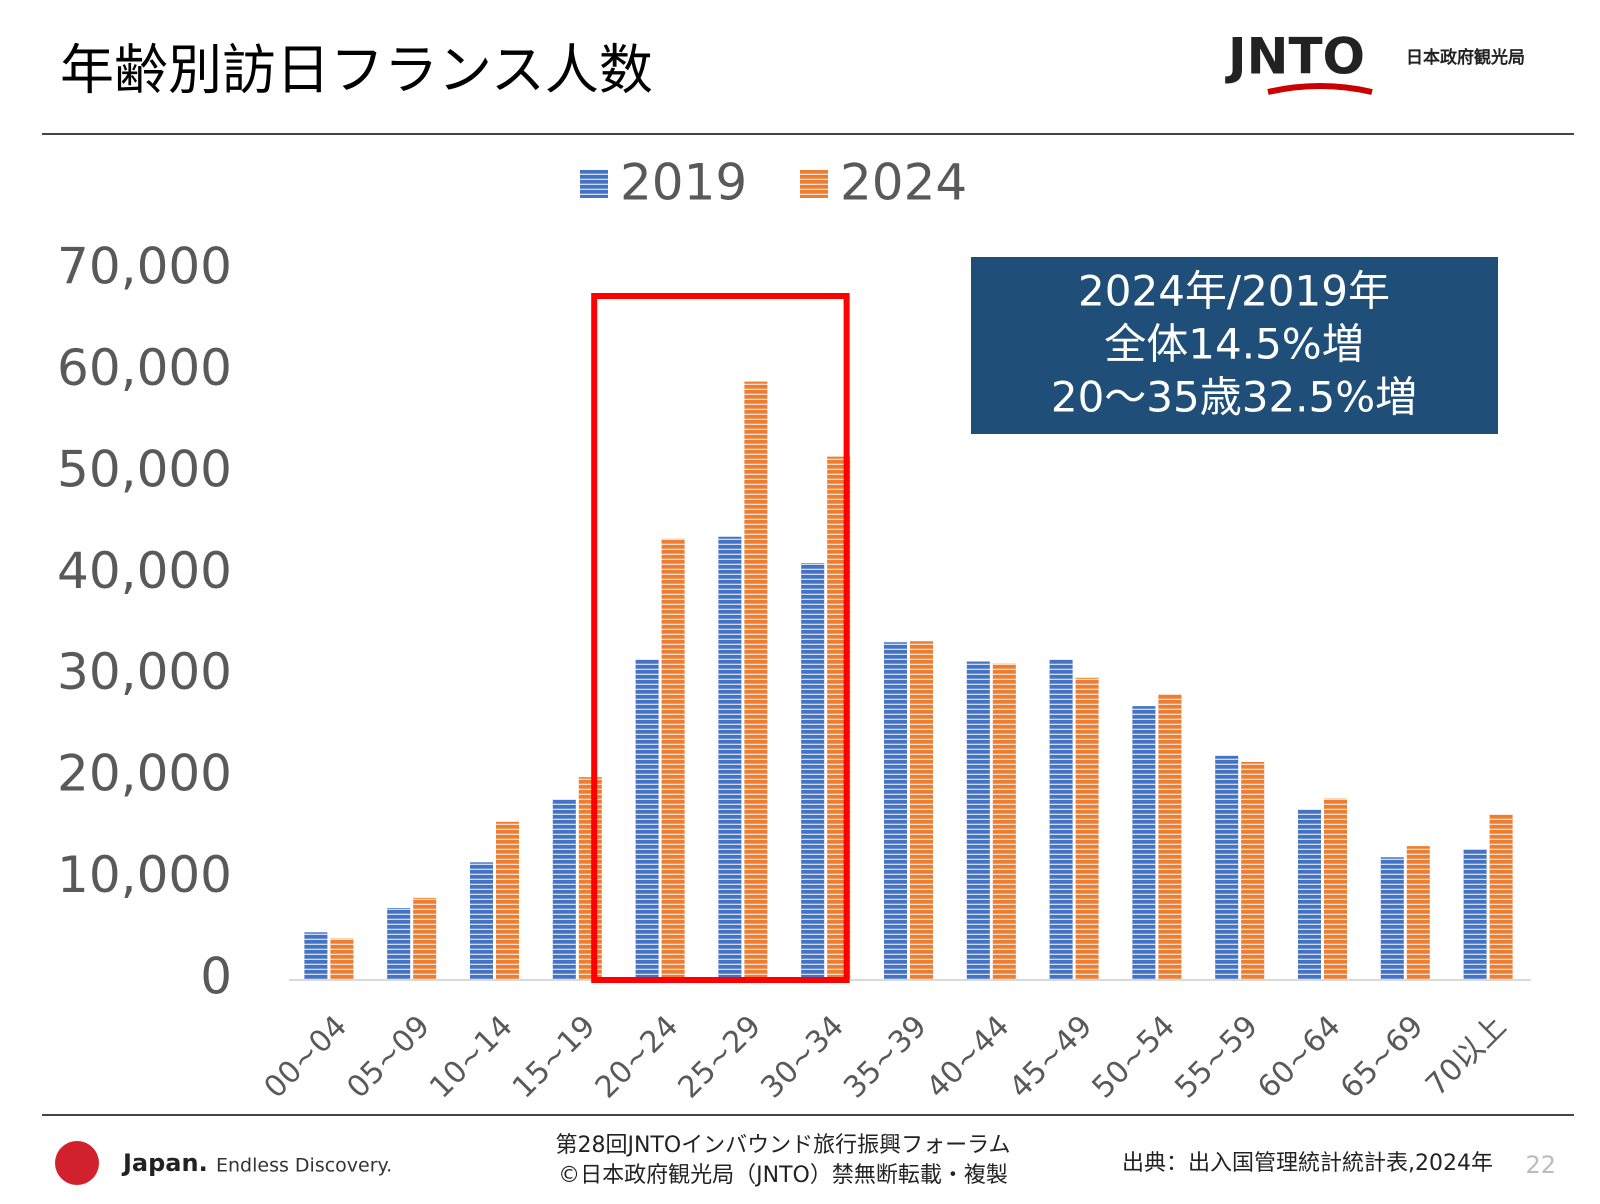 This screenshot has width=1600, height=1204. I want to click on x-tick-label: 35~39, so click(885, 1057).